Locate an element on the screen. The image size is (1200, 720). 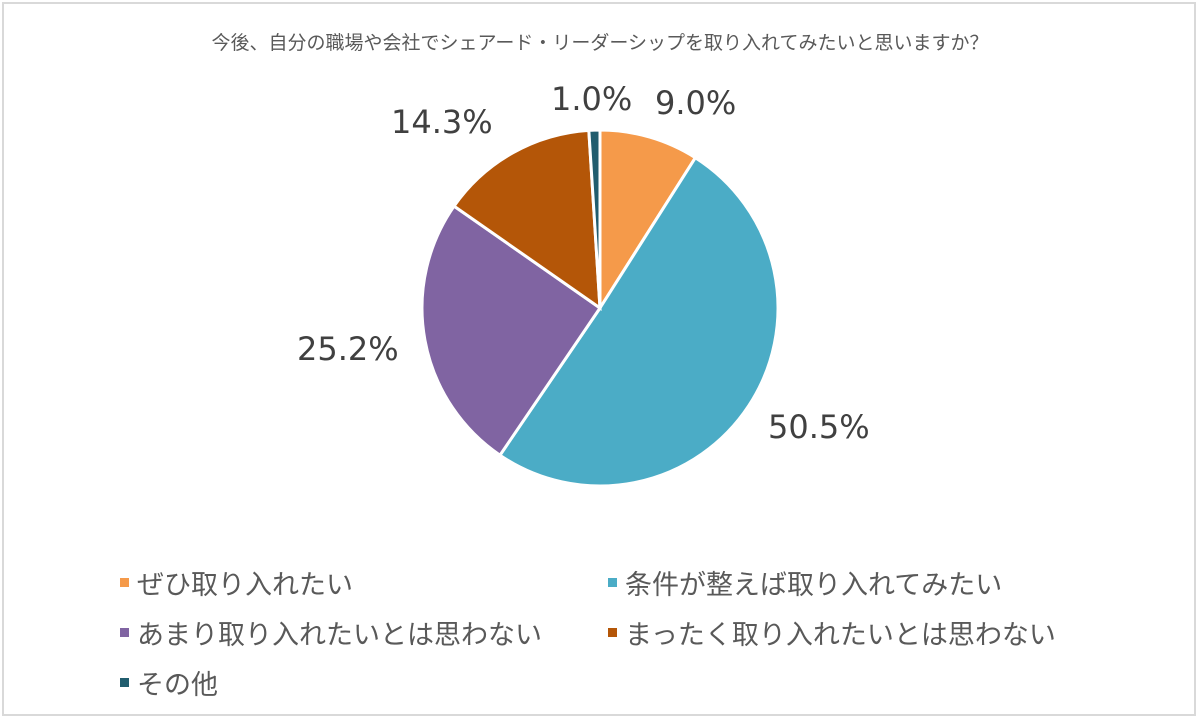
data-label-0: 9.0% is located at coordinates (696, 103).